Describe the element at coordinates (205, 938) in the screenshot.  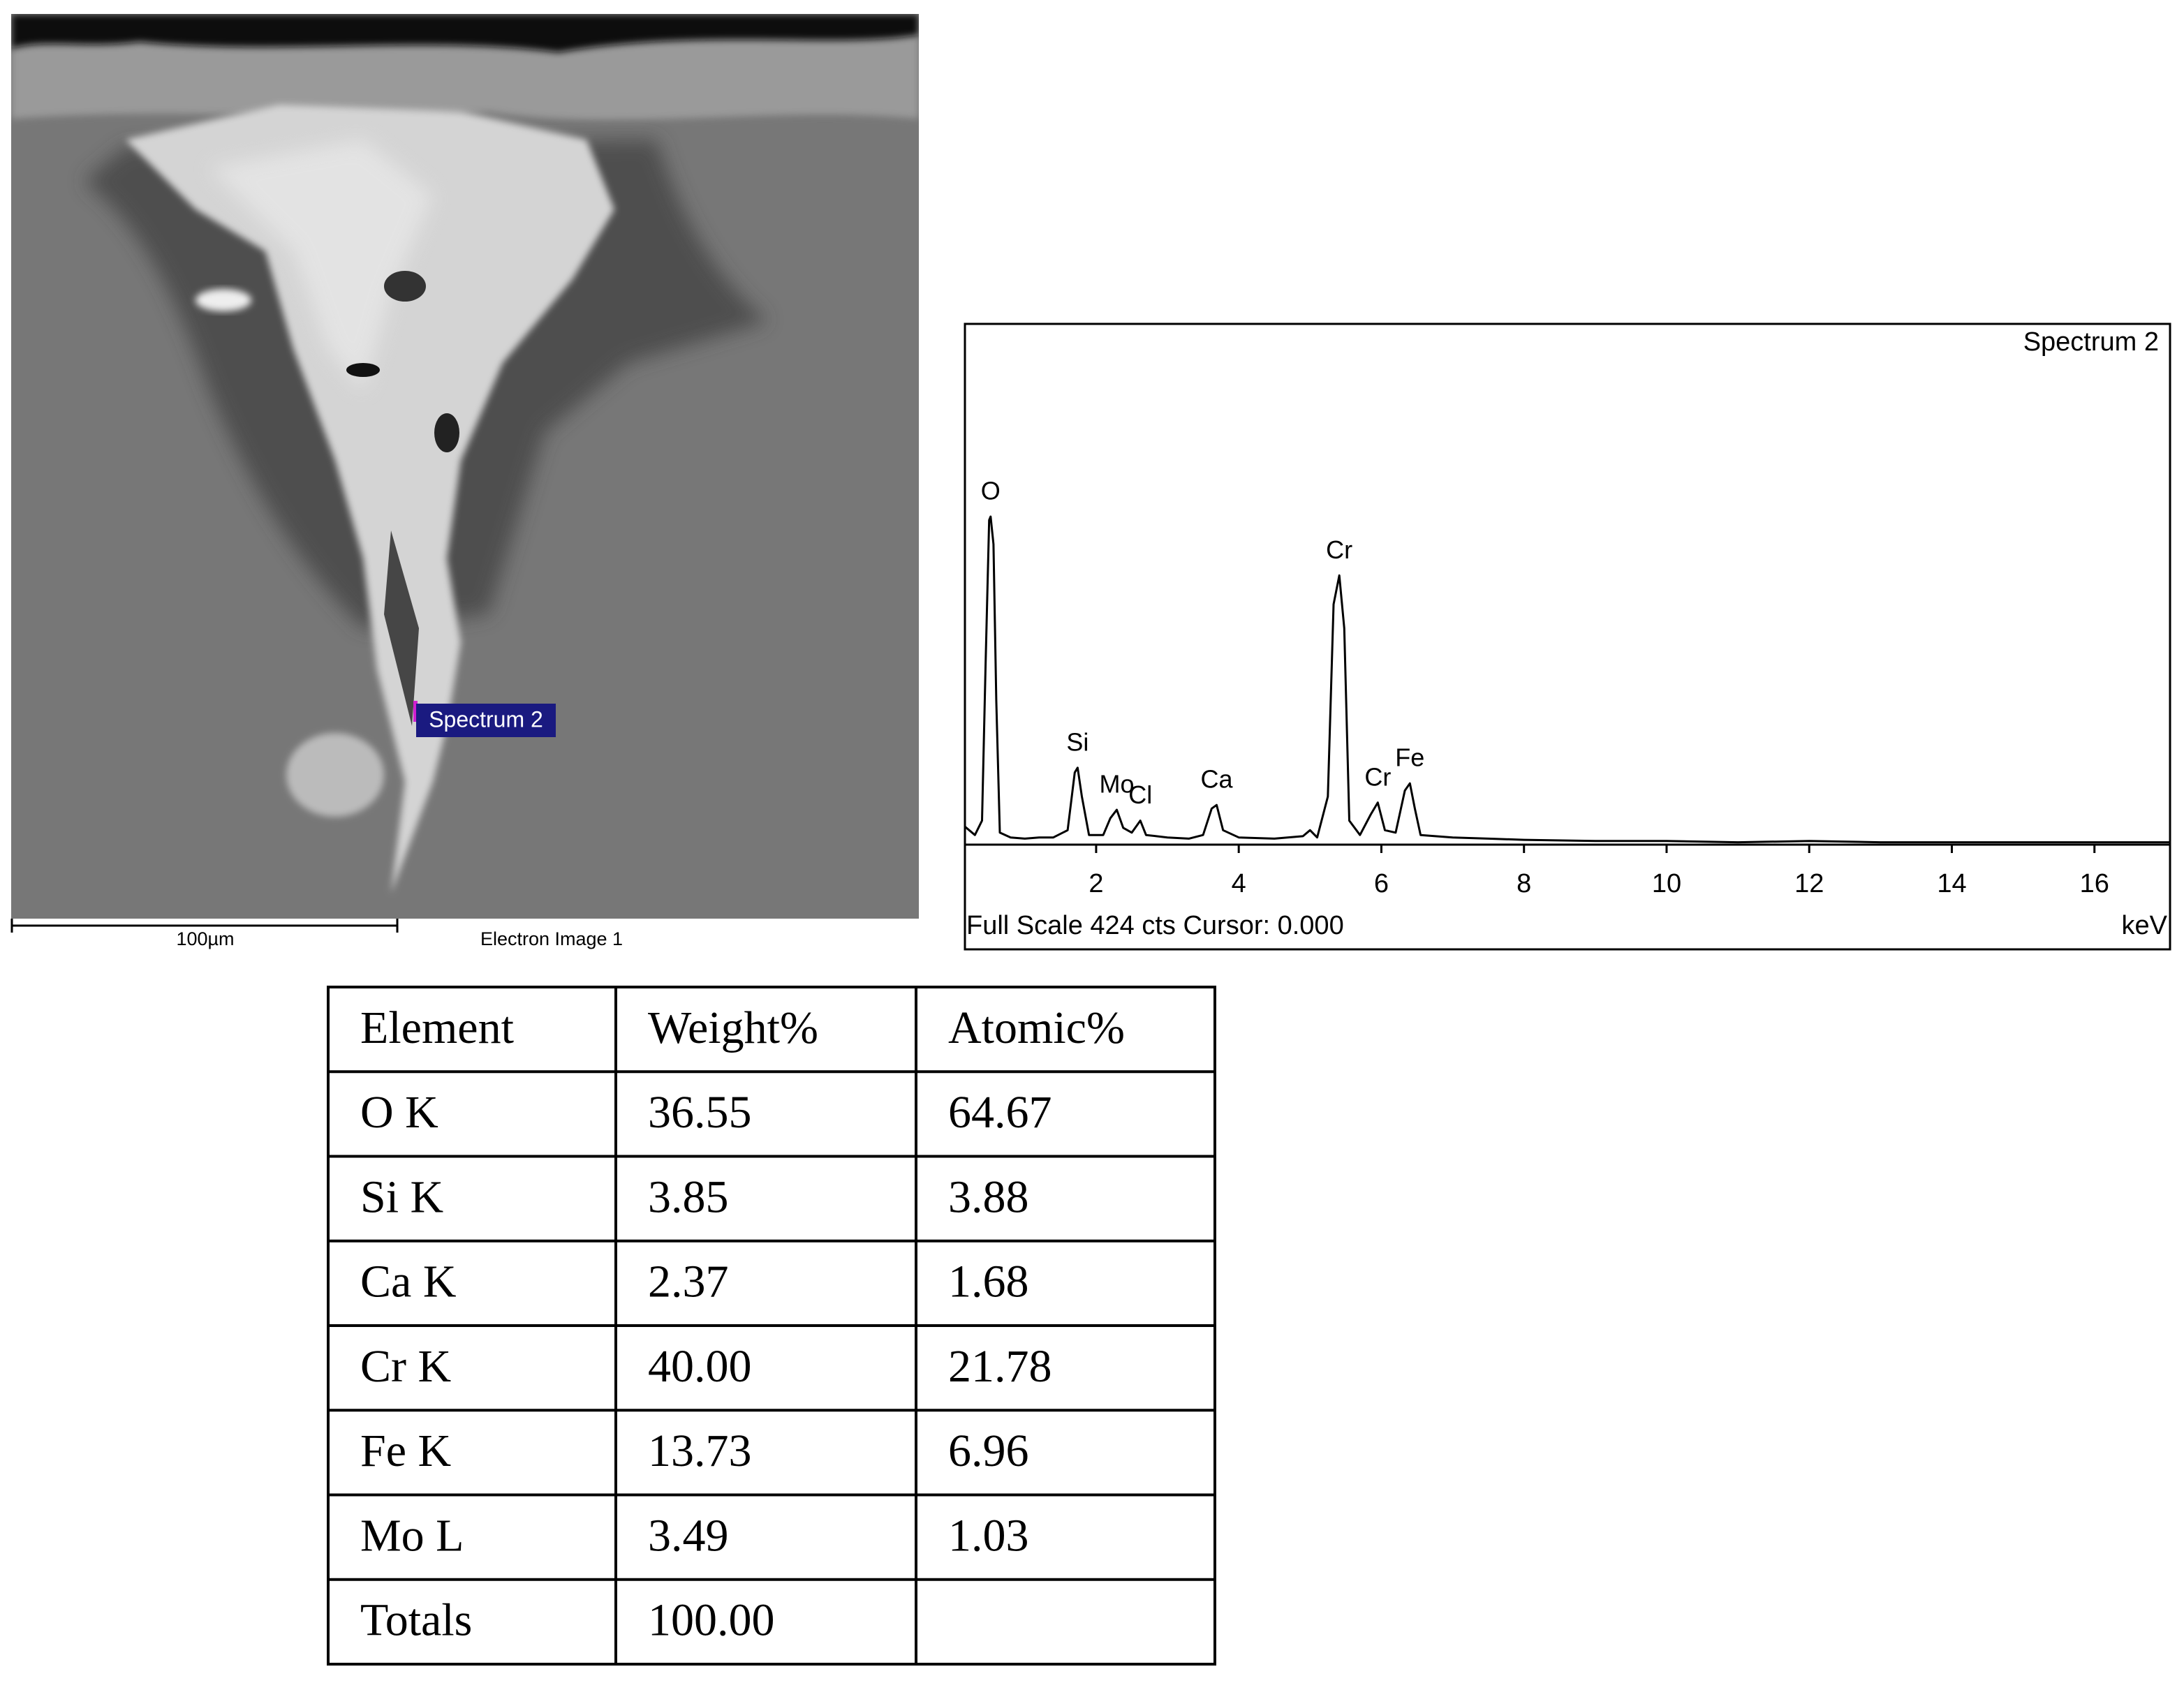
I see `scale-label: 100µm` at that location.